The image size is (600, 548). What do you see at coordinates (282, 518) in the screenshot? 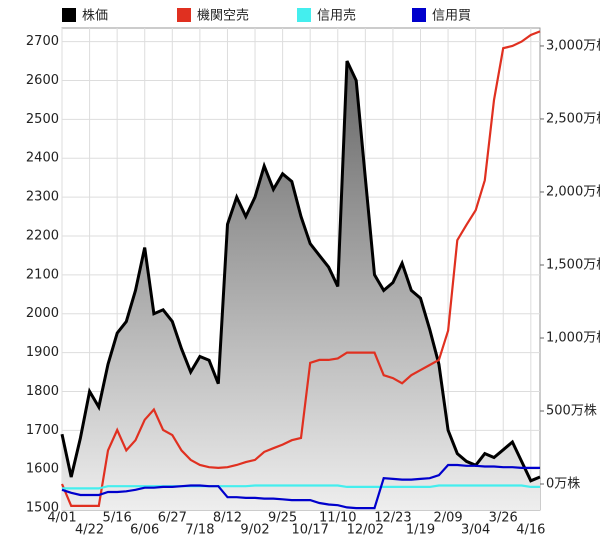
I see `x-tick-label: 9/25` at bounding box center [282, 518].